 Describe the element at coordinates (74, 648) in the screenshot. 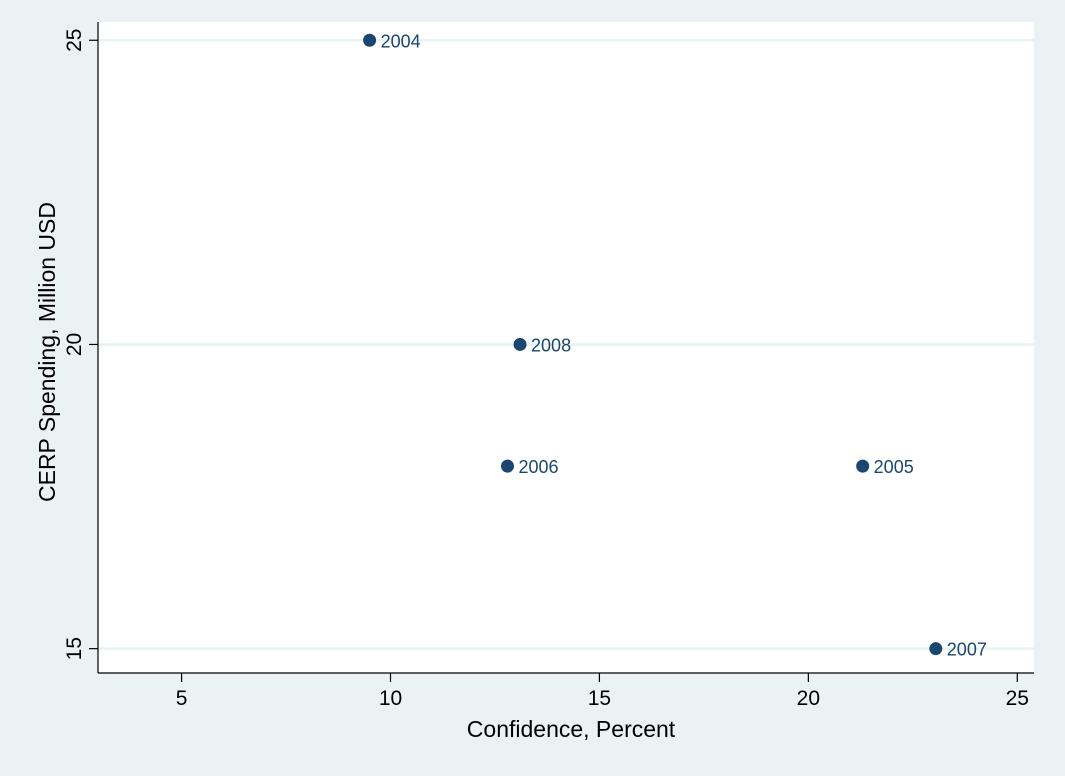

I see `y-tick-label: 15` at that location.